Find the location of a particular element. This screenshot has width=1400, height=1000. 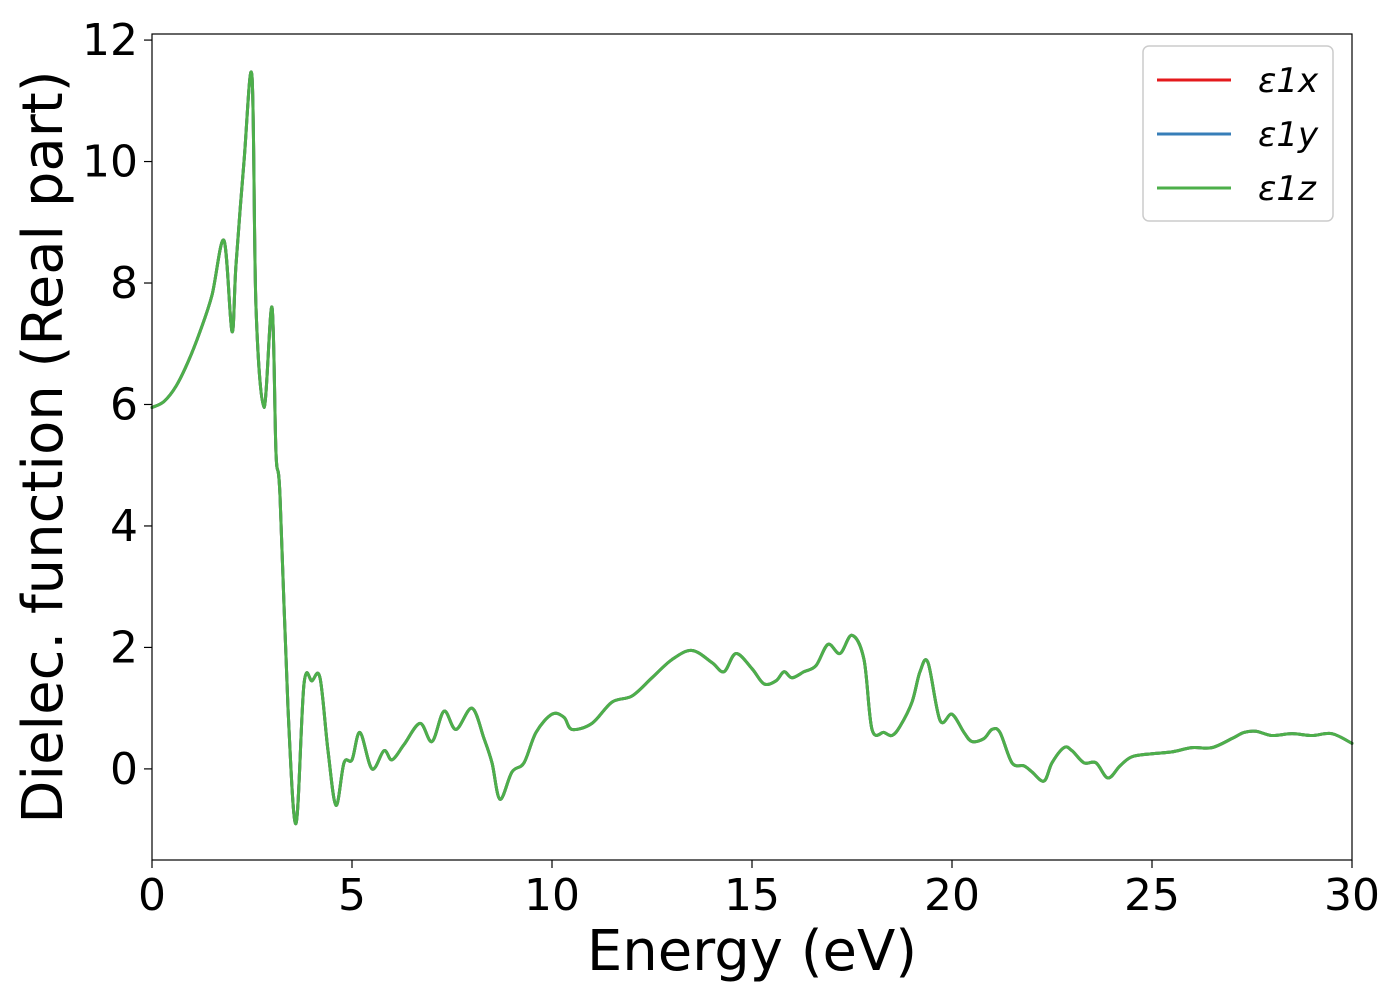

x-tick-label: 30 is located at coordinates (1352, 895).